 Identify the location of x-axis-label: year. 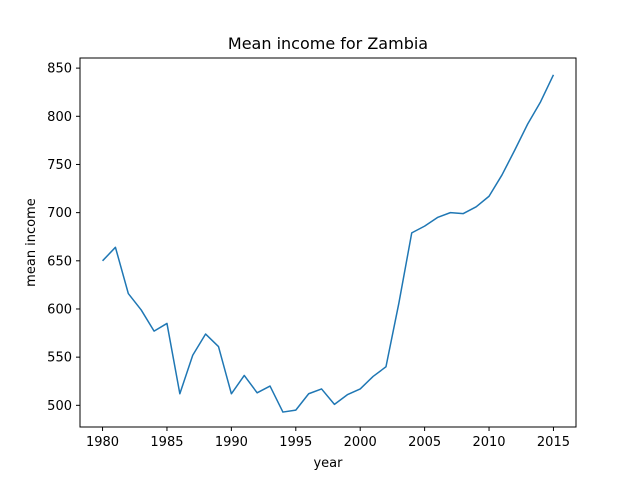
(328, 463).